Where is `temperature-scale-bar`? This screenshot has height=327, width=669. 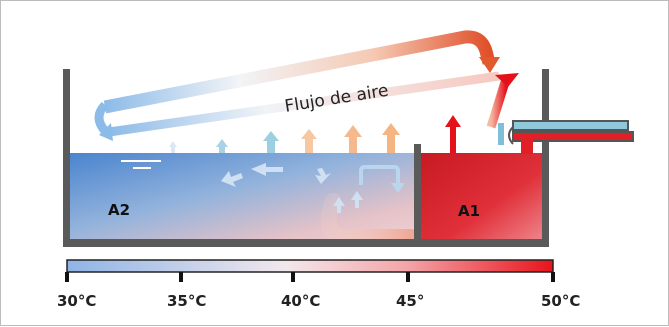
temperature-scale-bar is located at coordinates (310, 266).